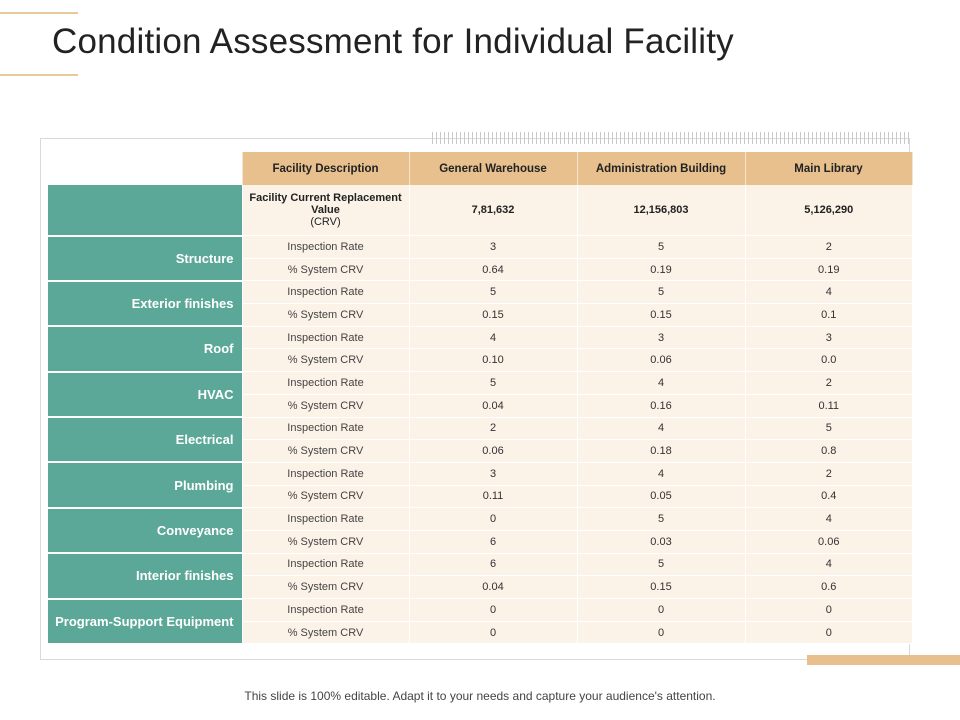 Image resolution: width=960 pixels, height=720 pixels. Describe the element at coordinates (145, 531) in the screenshot. I see `category-label: Conveyance` at that location.